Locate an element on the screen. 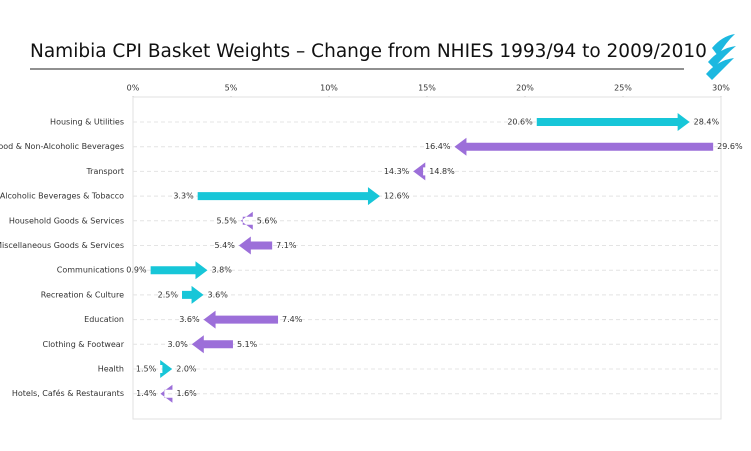 The height and width of the screenshot is (451, 751). start-label: 20.6% is located at coordinates (520, 122).